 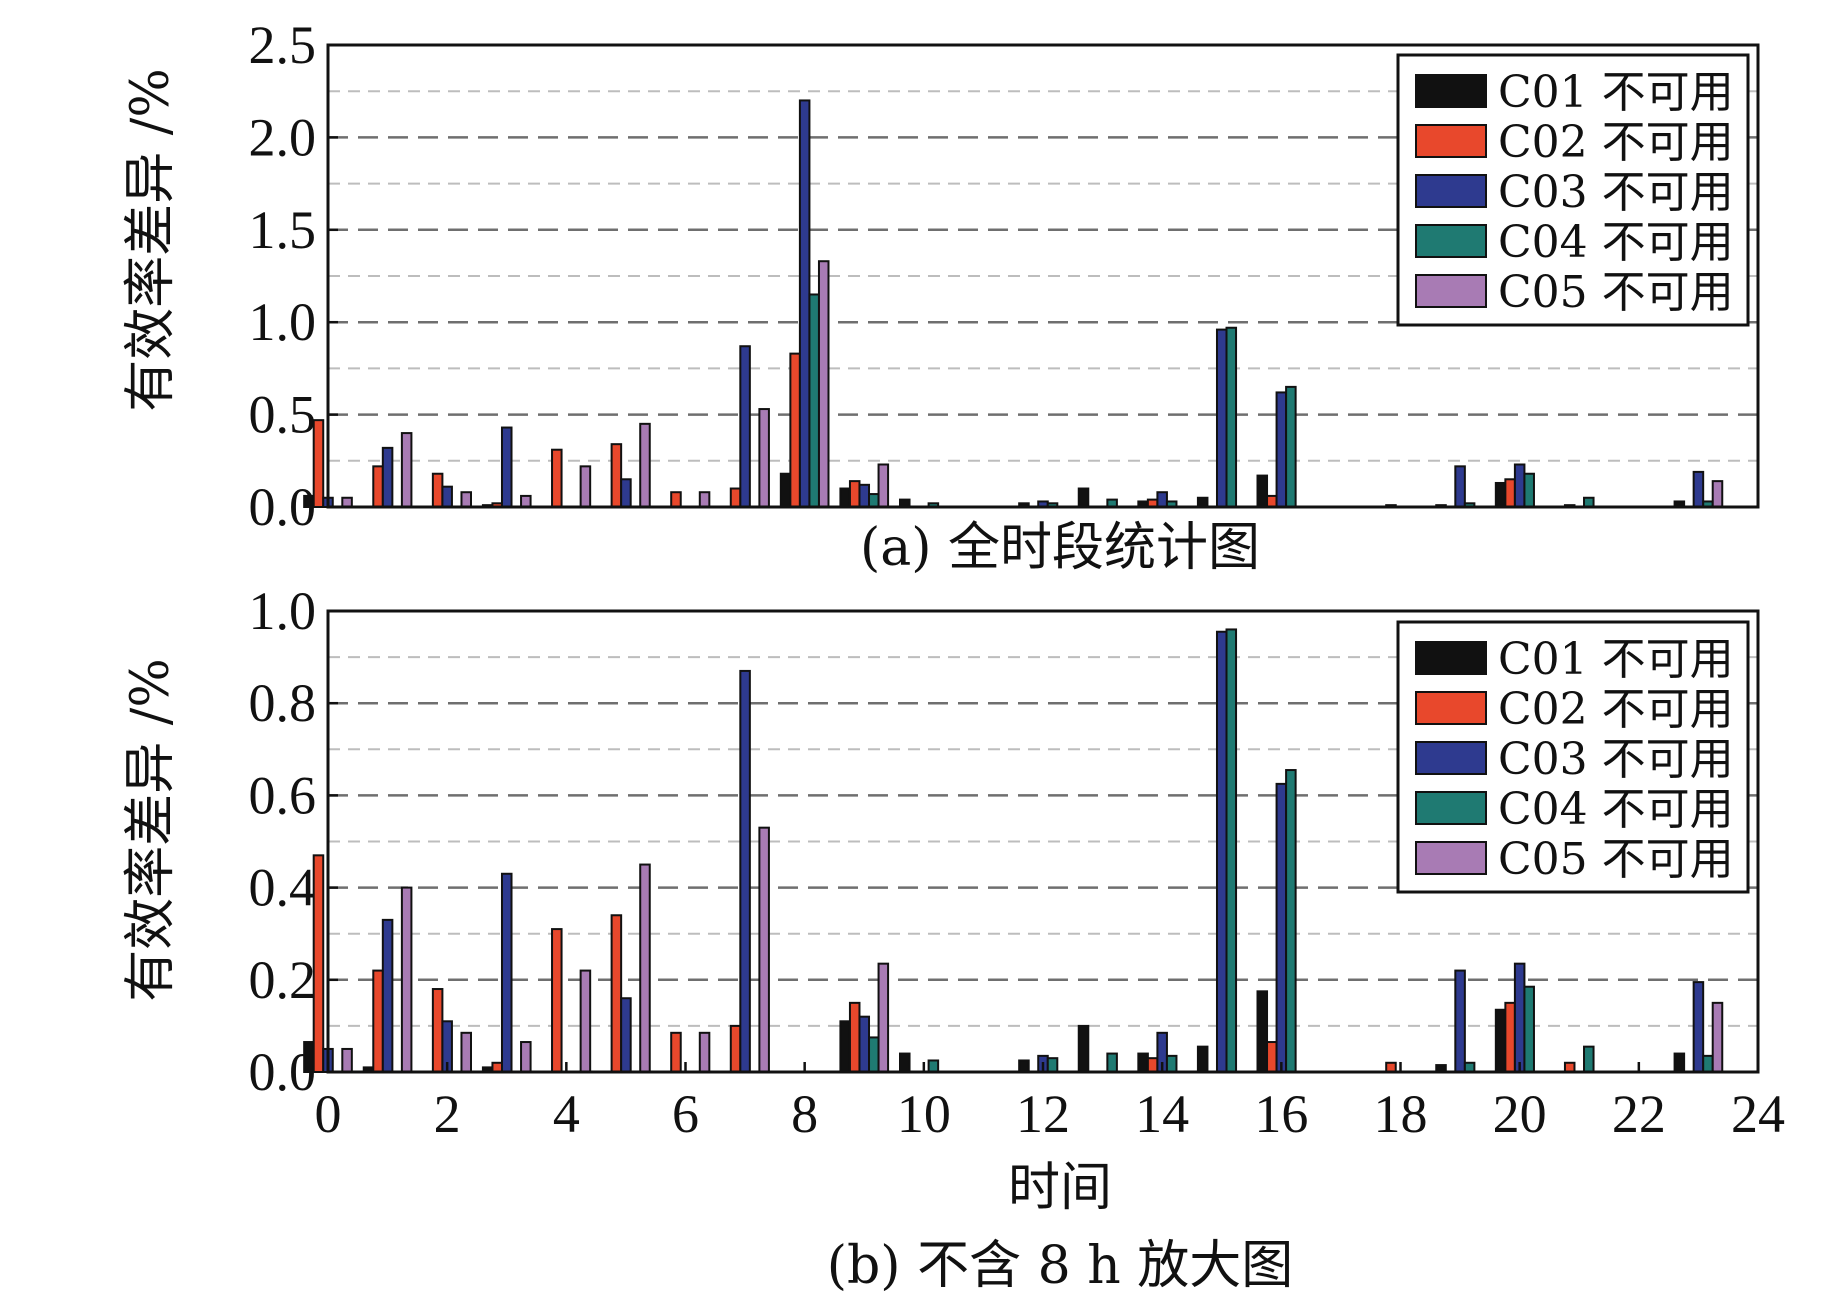 What do you see at coordinates (283, 415) in the screenshot?
I see `y-tick-label: 0.5` at bounding box center [283, 415].